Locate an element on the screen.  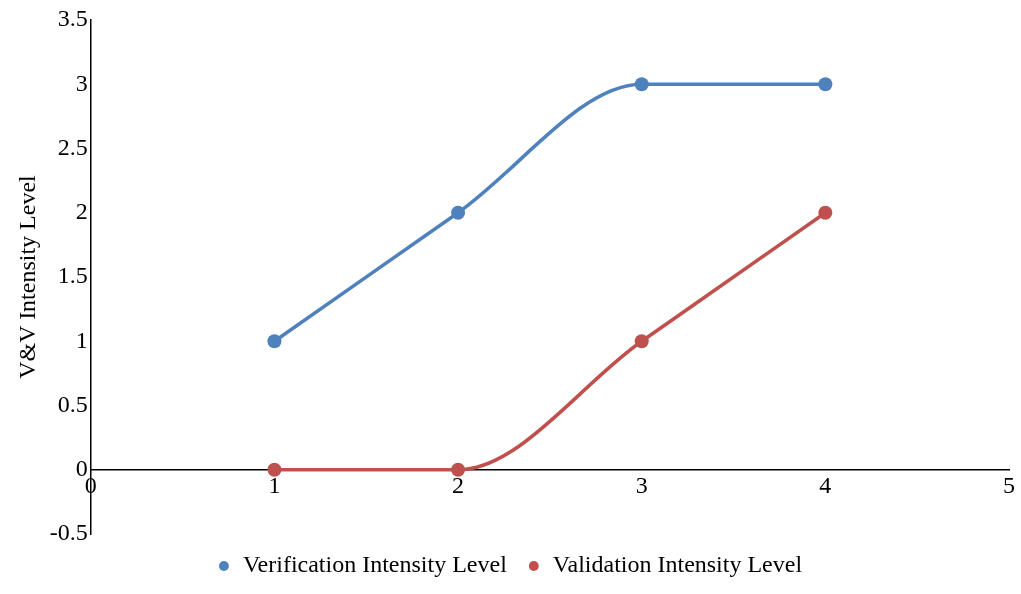
x-tick-label: 4 is located at coordinates (825, 485).